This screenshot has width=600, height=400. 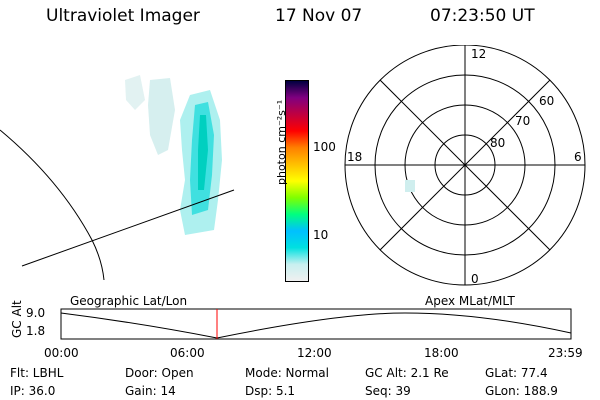 I want to click on polar-ring-label-70: 70, so click(x=522, y=121).